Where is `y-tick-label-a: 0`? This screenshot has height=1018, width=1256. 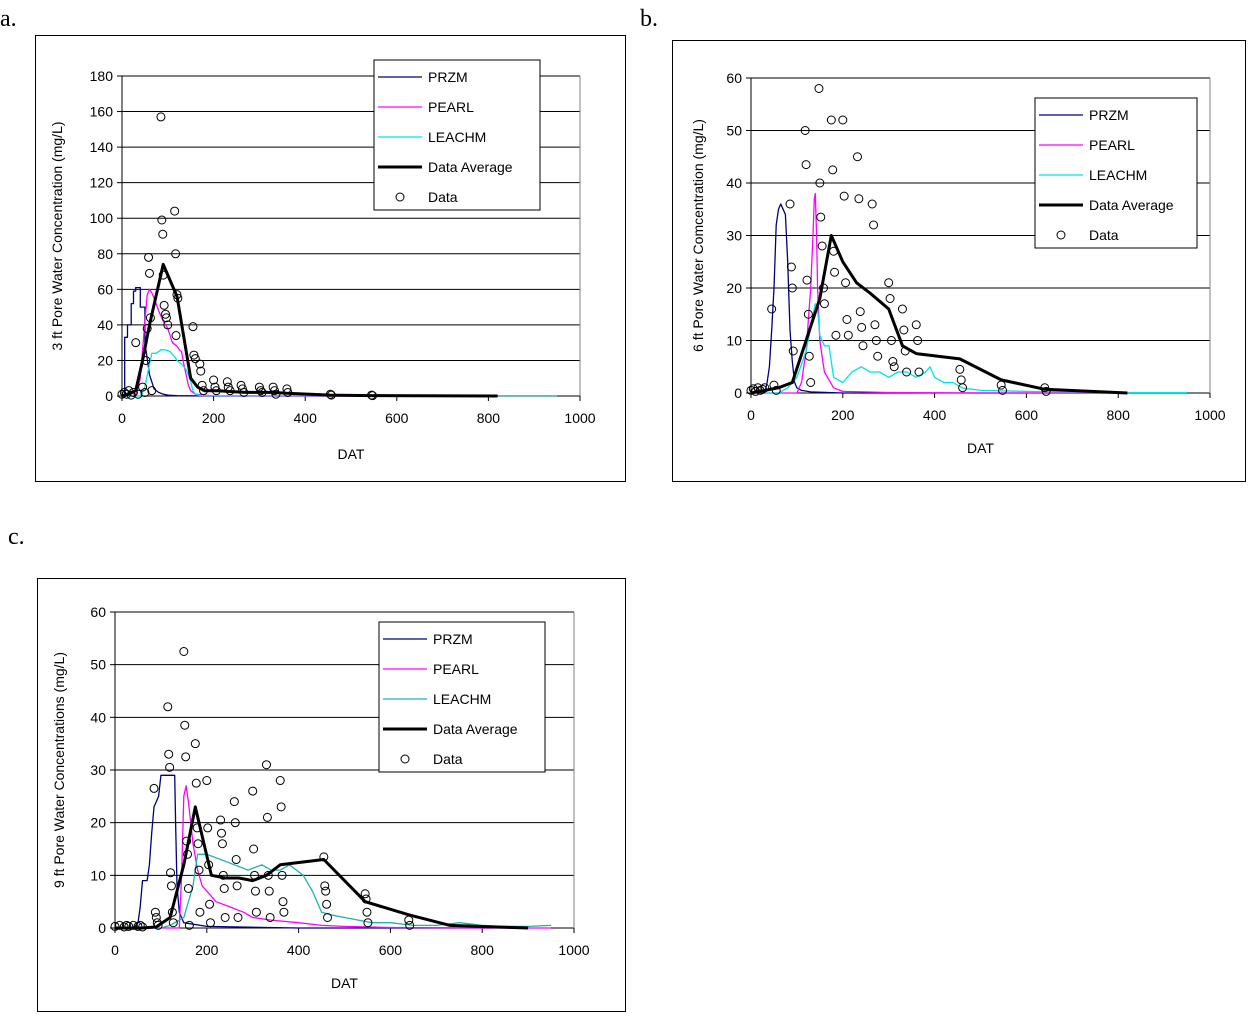
y-tick-label-a: 0 is located at coordinates (109, 396).